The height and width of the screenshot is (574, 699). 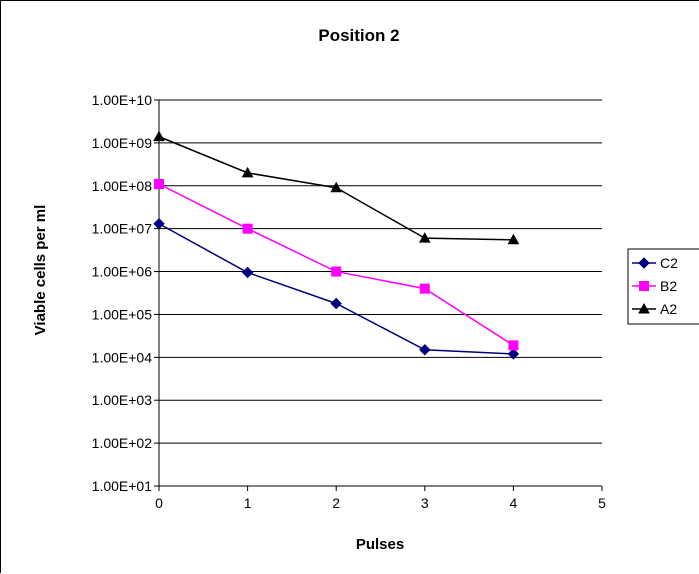 What do you see at coordinates (159, 503) in the screenshot?
I see `x-tick-label: 0` at bounding box center [159, 503].